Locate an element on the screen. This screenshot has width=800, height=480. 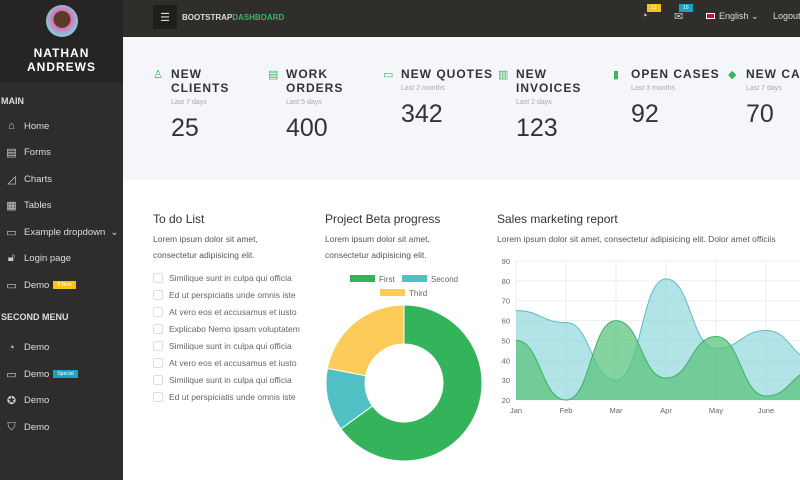
chevron-down-icon: ⌄ is located at coordinates (114, 232).